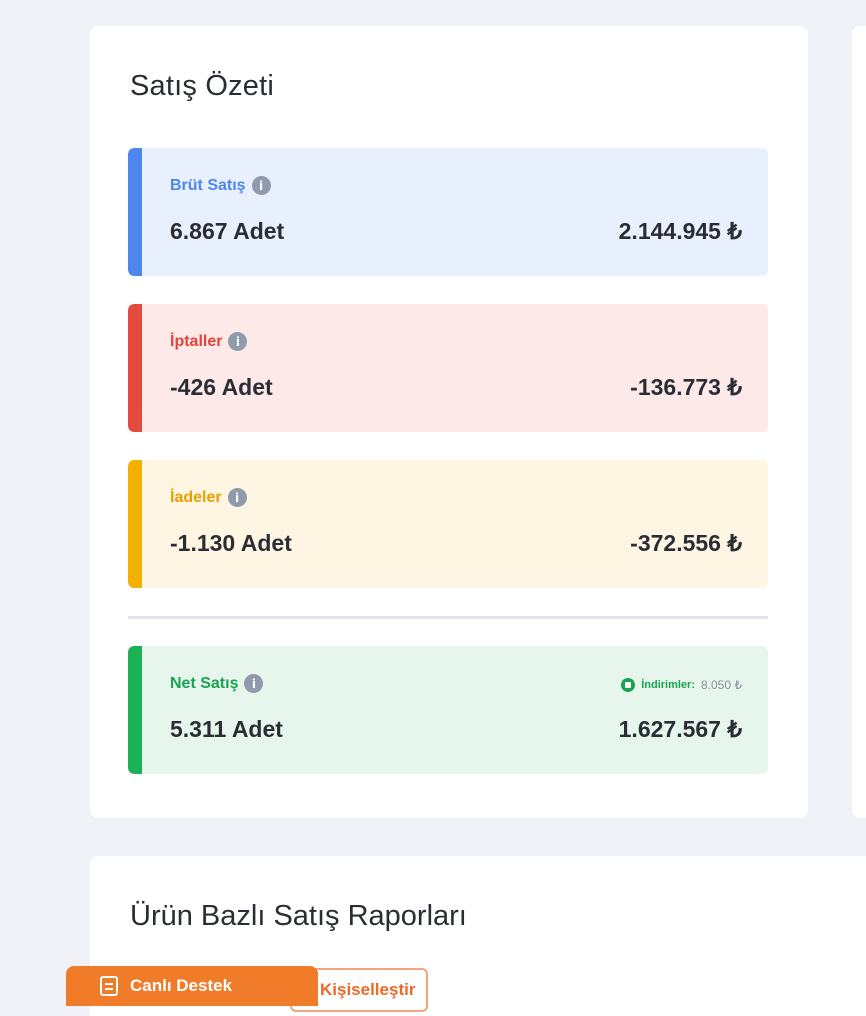  Describe the element at coordinates (181, 985) in the screenshot. I see `live-support-label: Canlı Destek` at that location.